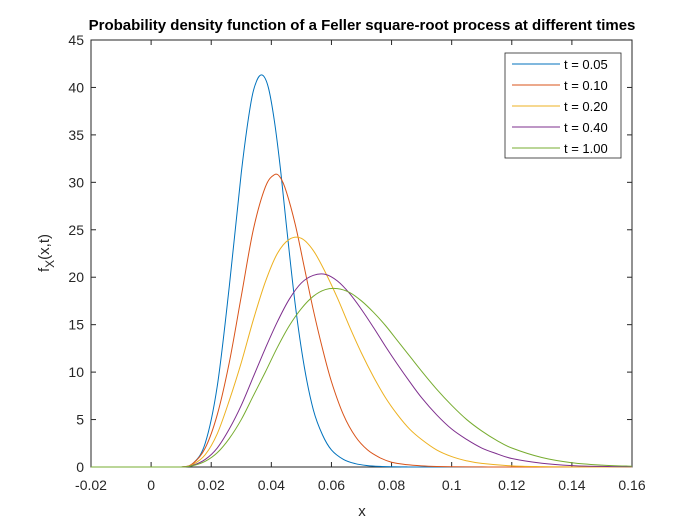 The image size is (700, 525). I want to click on x-axis-label: x, so click(362, 511).